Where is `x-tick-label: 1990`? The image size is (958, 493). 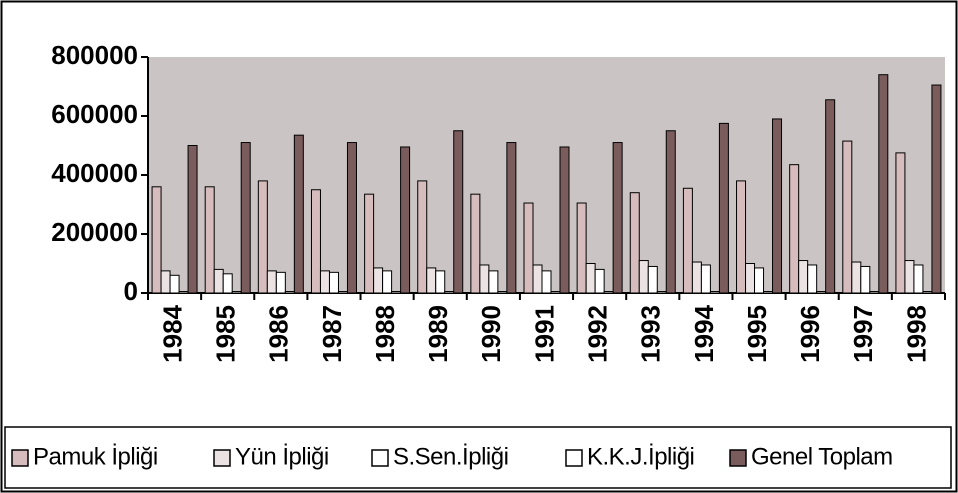 x-tick-label: 1990 is located at coordinates (491, 334).